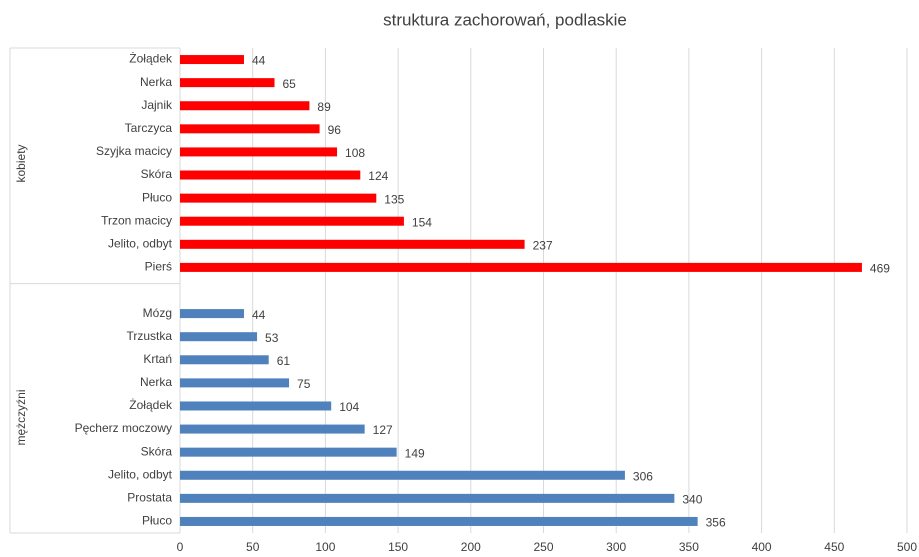  I want to click on data-label: 108, so click(355, 153).